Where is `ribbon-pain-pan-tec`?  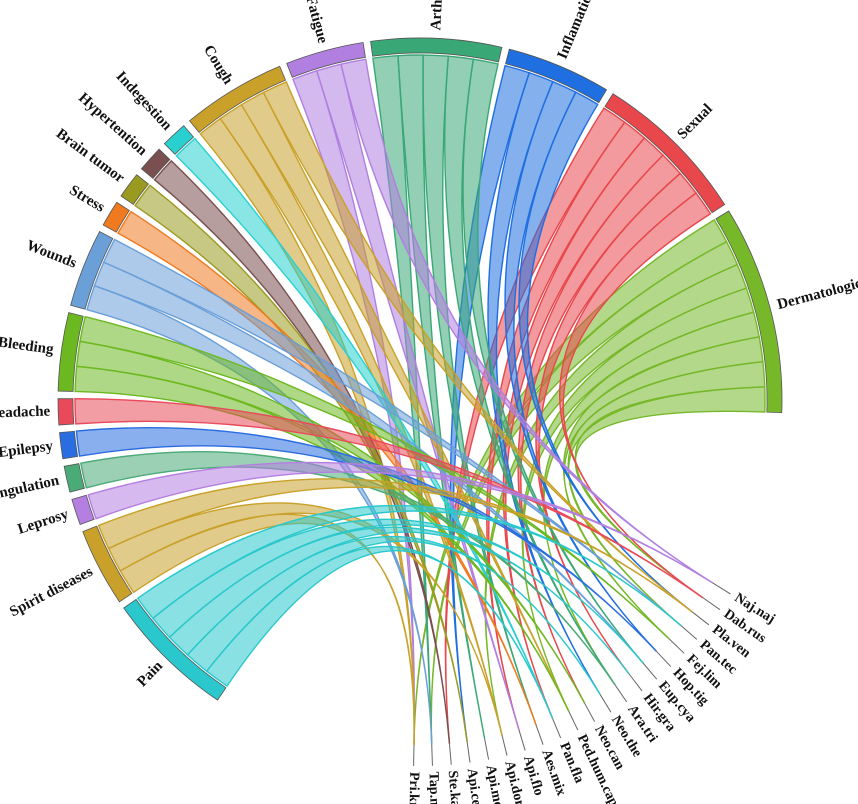 ribbon-pain-pan-tec is located at coordinates (409, 565).